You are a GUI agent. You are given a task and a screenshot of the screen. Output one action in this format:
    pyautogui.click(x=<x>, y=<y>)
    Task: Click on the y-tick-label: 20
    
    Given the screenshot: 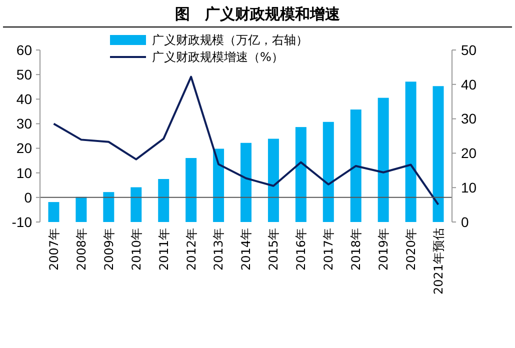 What is the action you would take?
    pyautogui.click(x=24, y=148)
    